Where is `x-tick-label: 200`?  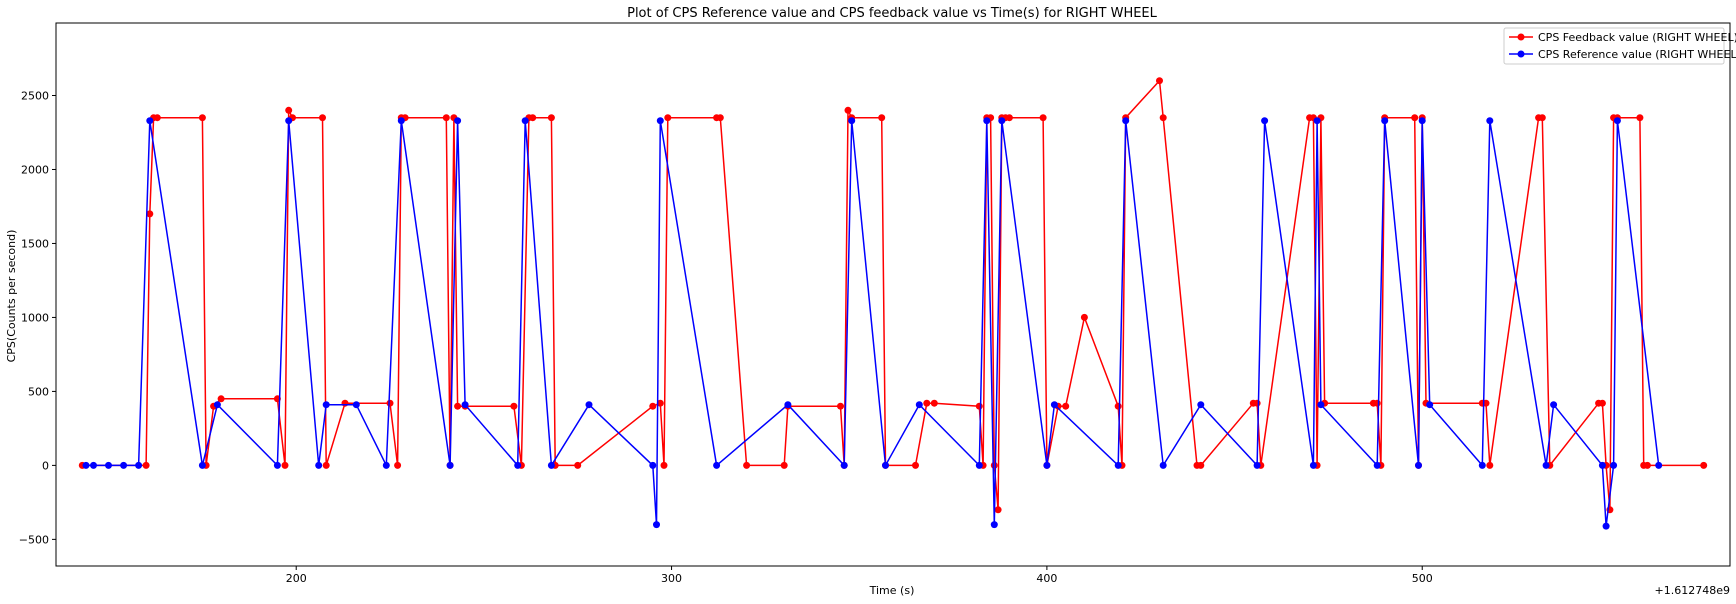 x-tick-label: 200 is located at coordinates (296, 578).